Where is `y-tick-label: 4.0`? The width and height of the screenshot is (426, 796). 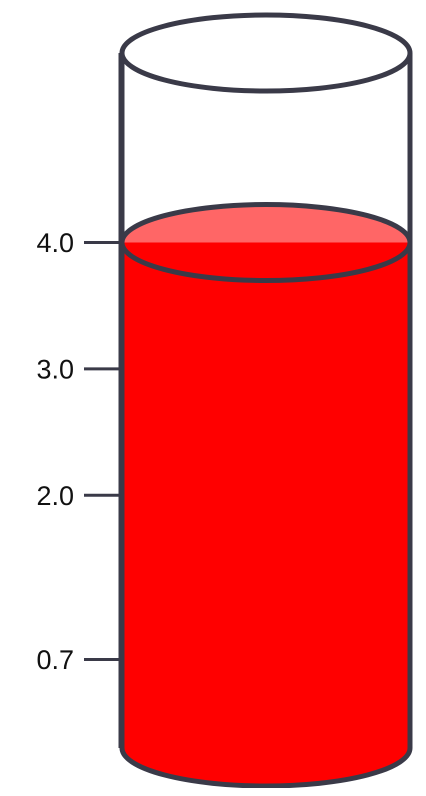
y-tick-label: 4.0 is located at coordinates (55, 243).